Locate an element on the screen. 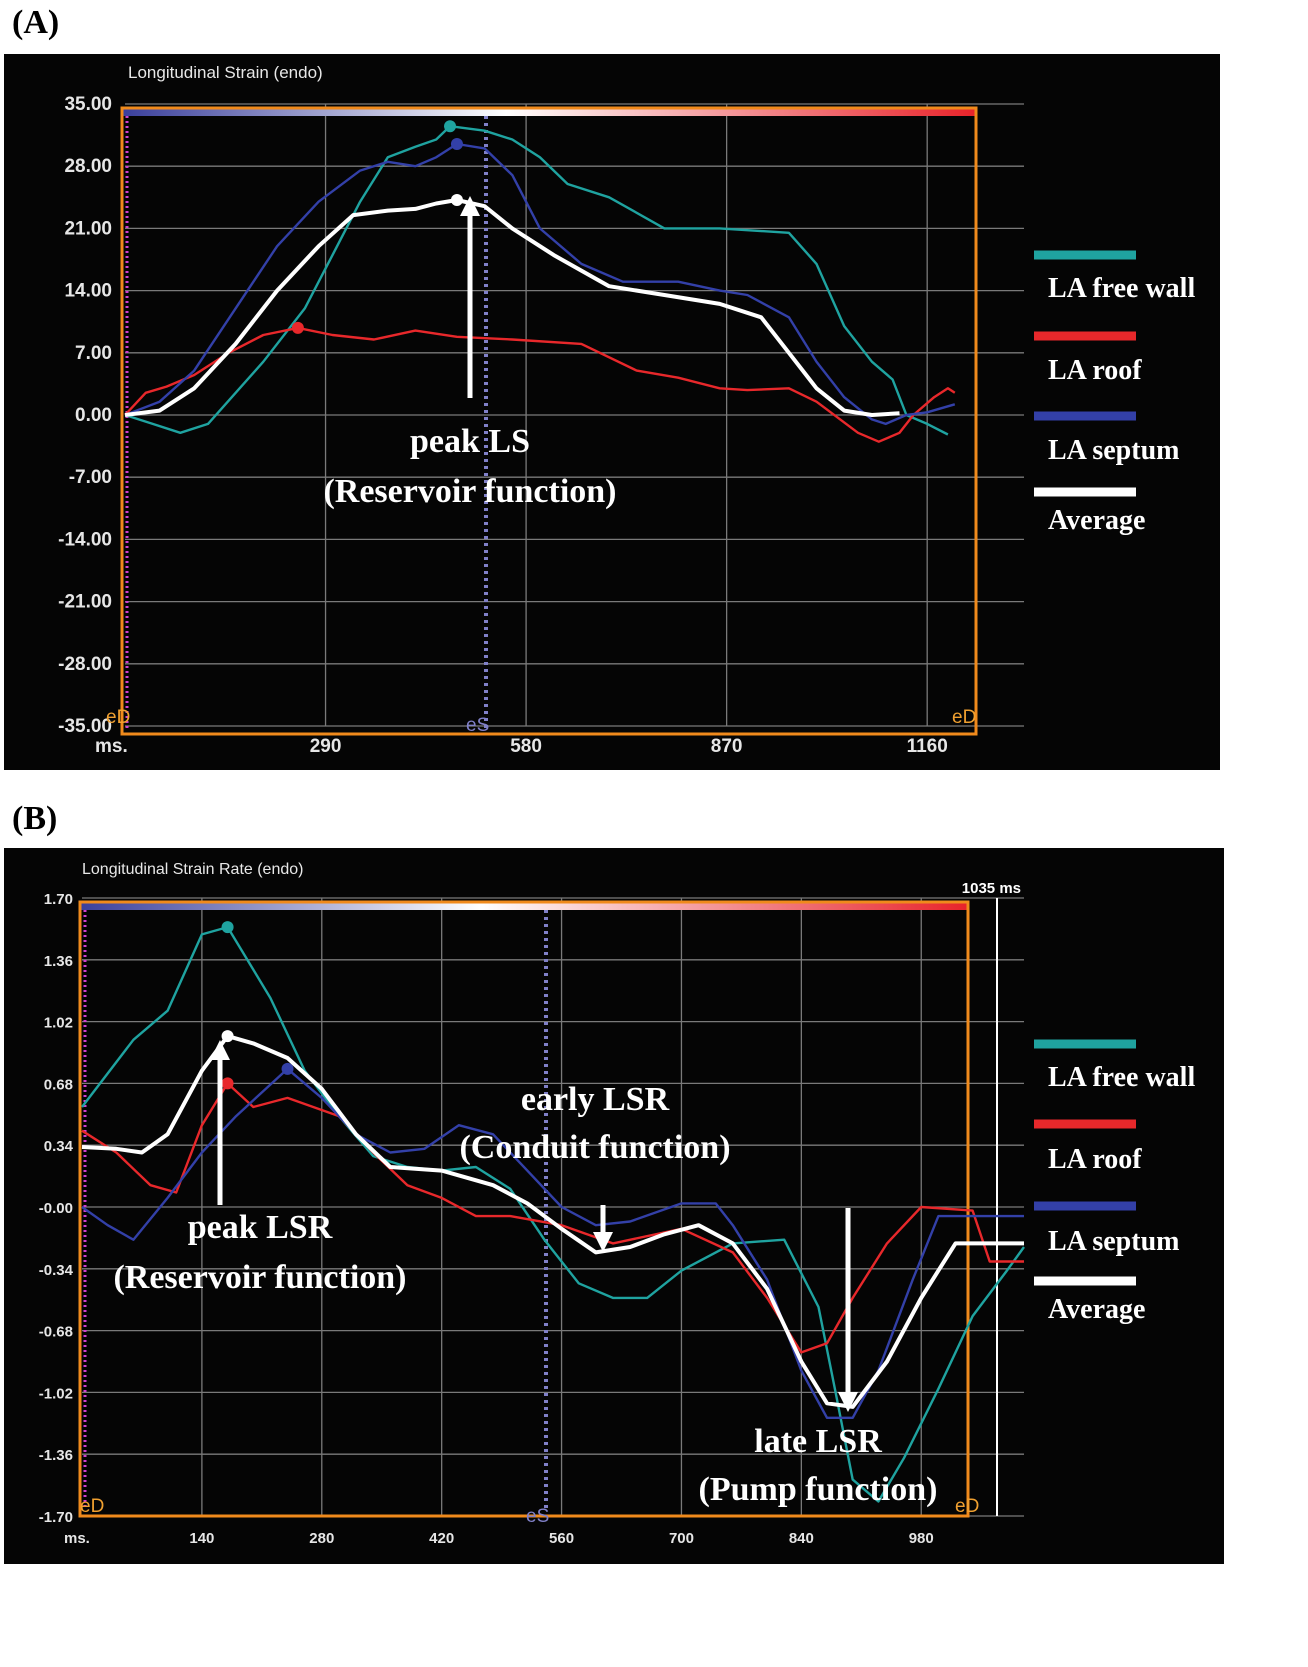  panel-a-annotation-text: (Reservoir function) is located at coordinates (469, 491).